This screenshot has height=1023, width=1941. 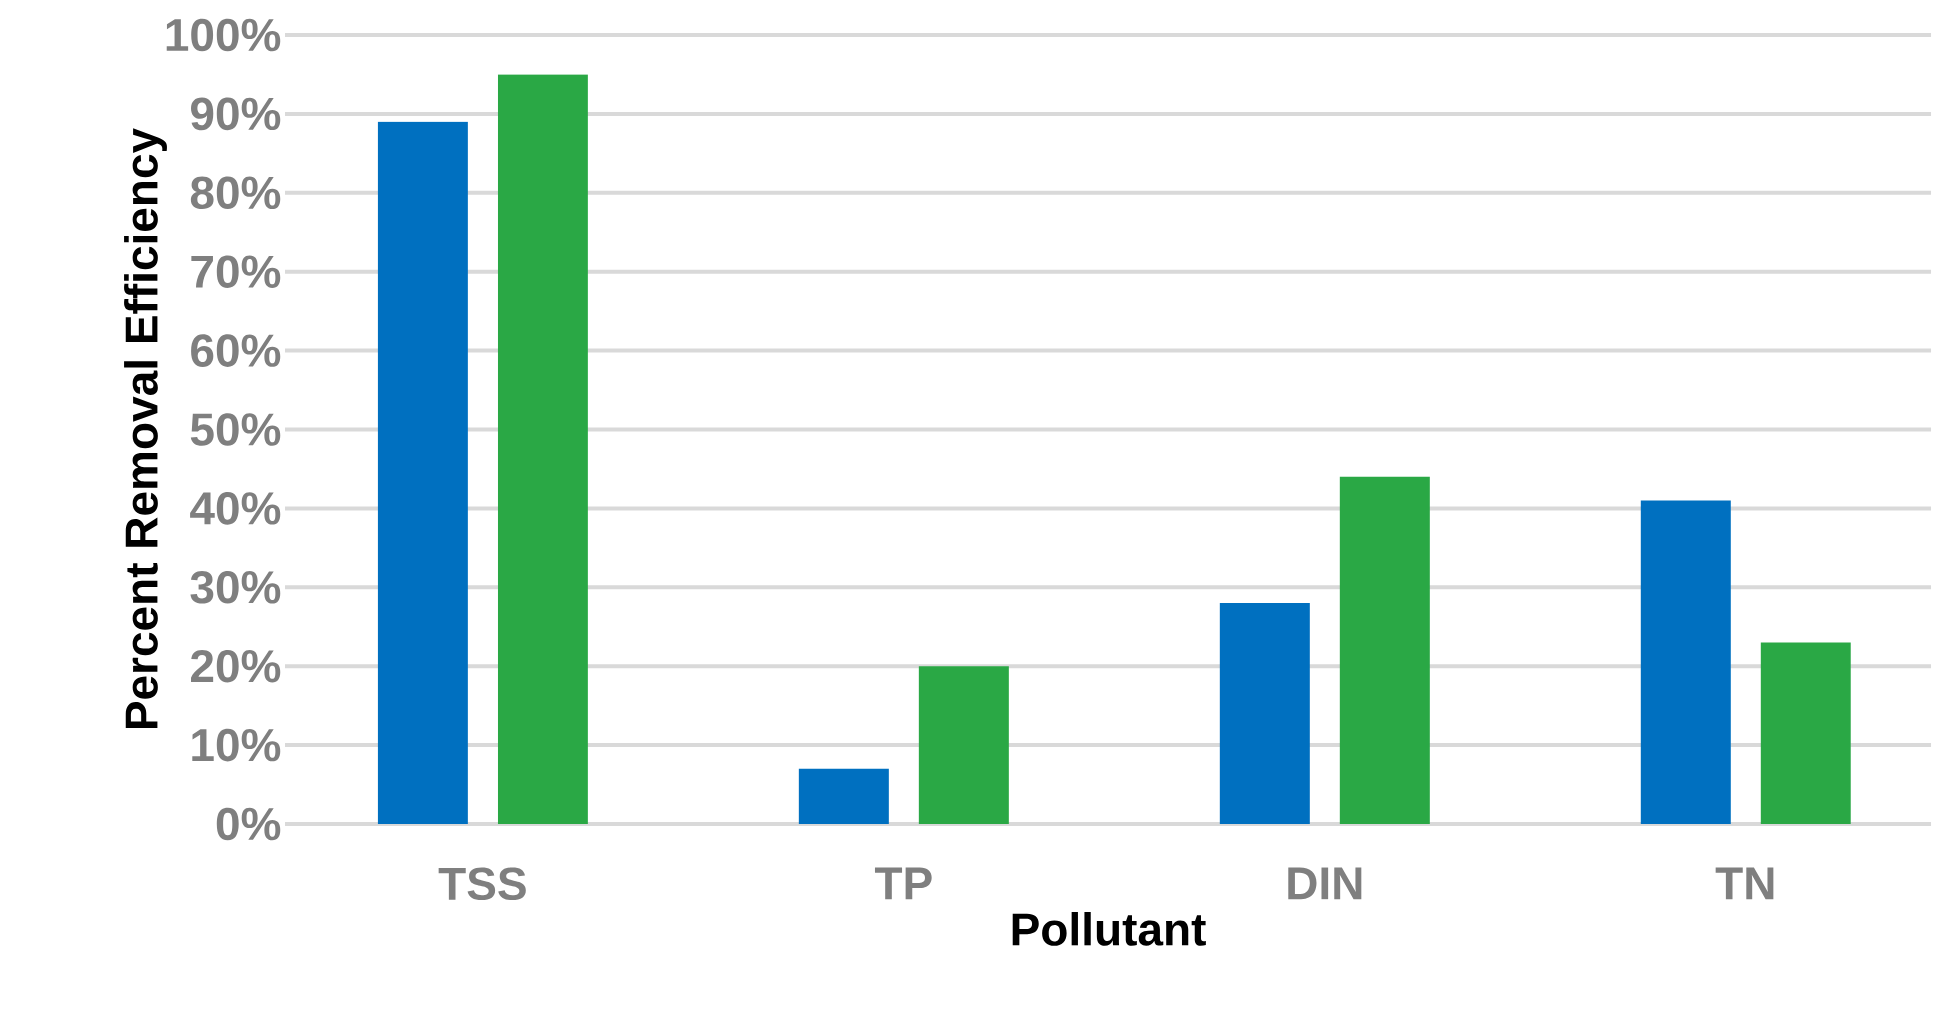 What do you see at coordinates (223, 35) in the screenshot?
I see `y-tick-label: 100%` at bounding box center [223, 35].